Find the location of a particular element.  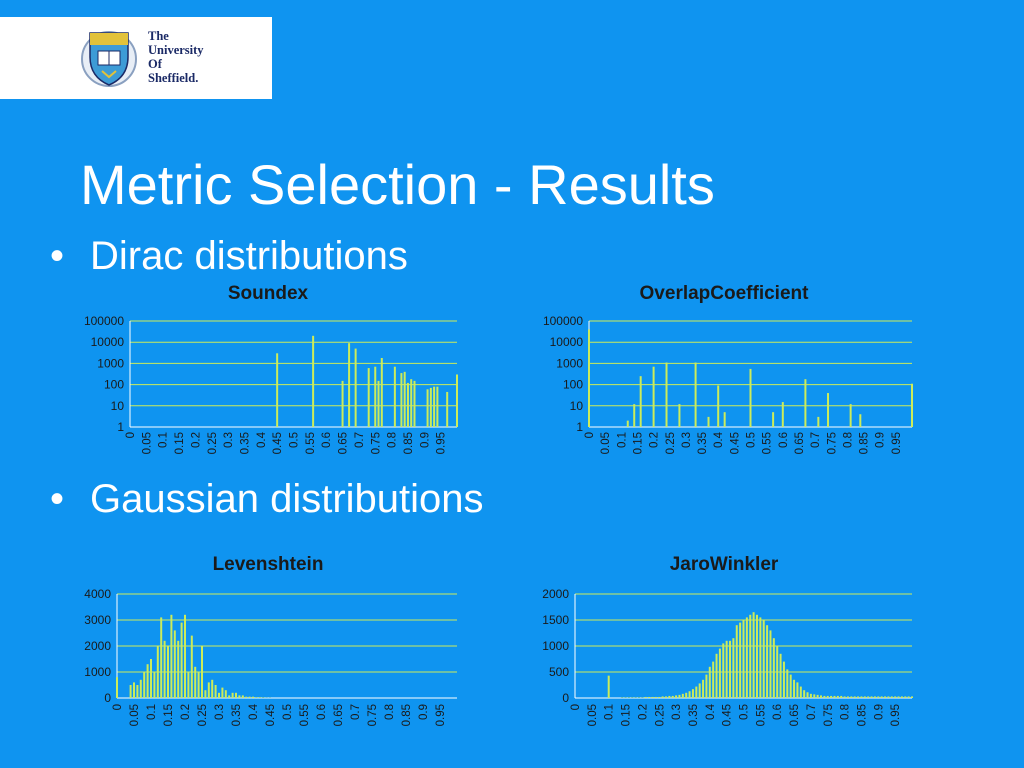

x-tick-label: 0.5 is located at coordinates (288, 712).